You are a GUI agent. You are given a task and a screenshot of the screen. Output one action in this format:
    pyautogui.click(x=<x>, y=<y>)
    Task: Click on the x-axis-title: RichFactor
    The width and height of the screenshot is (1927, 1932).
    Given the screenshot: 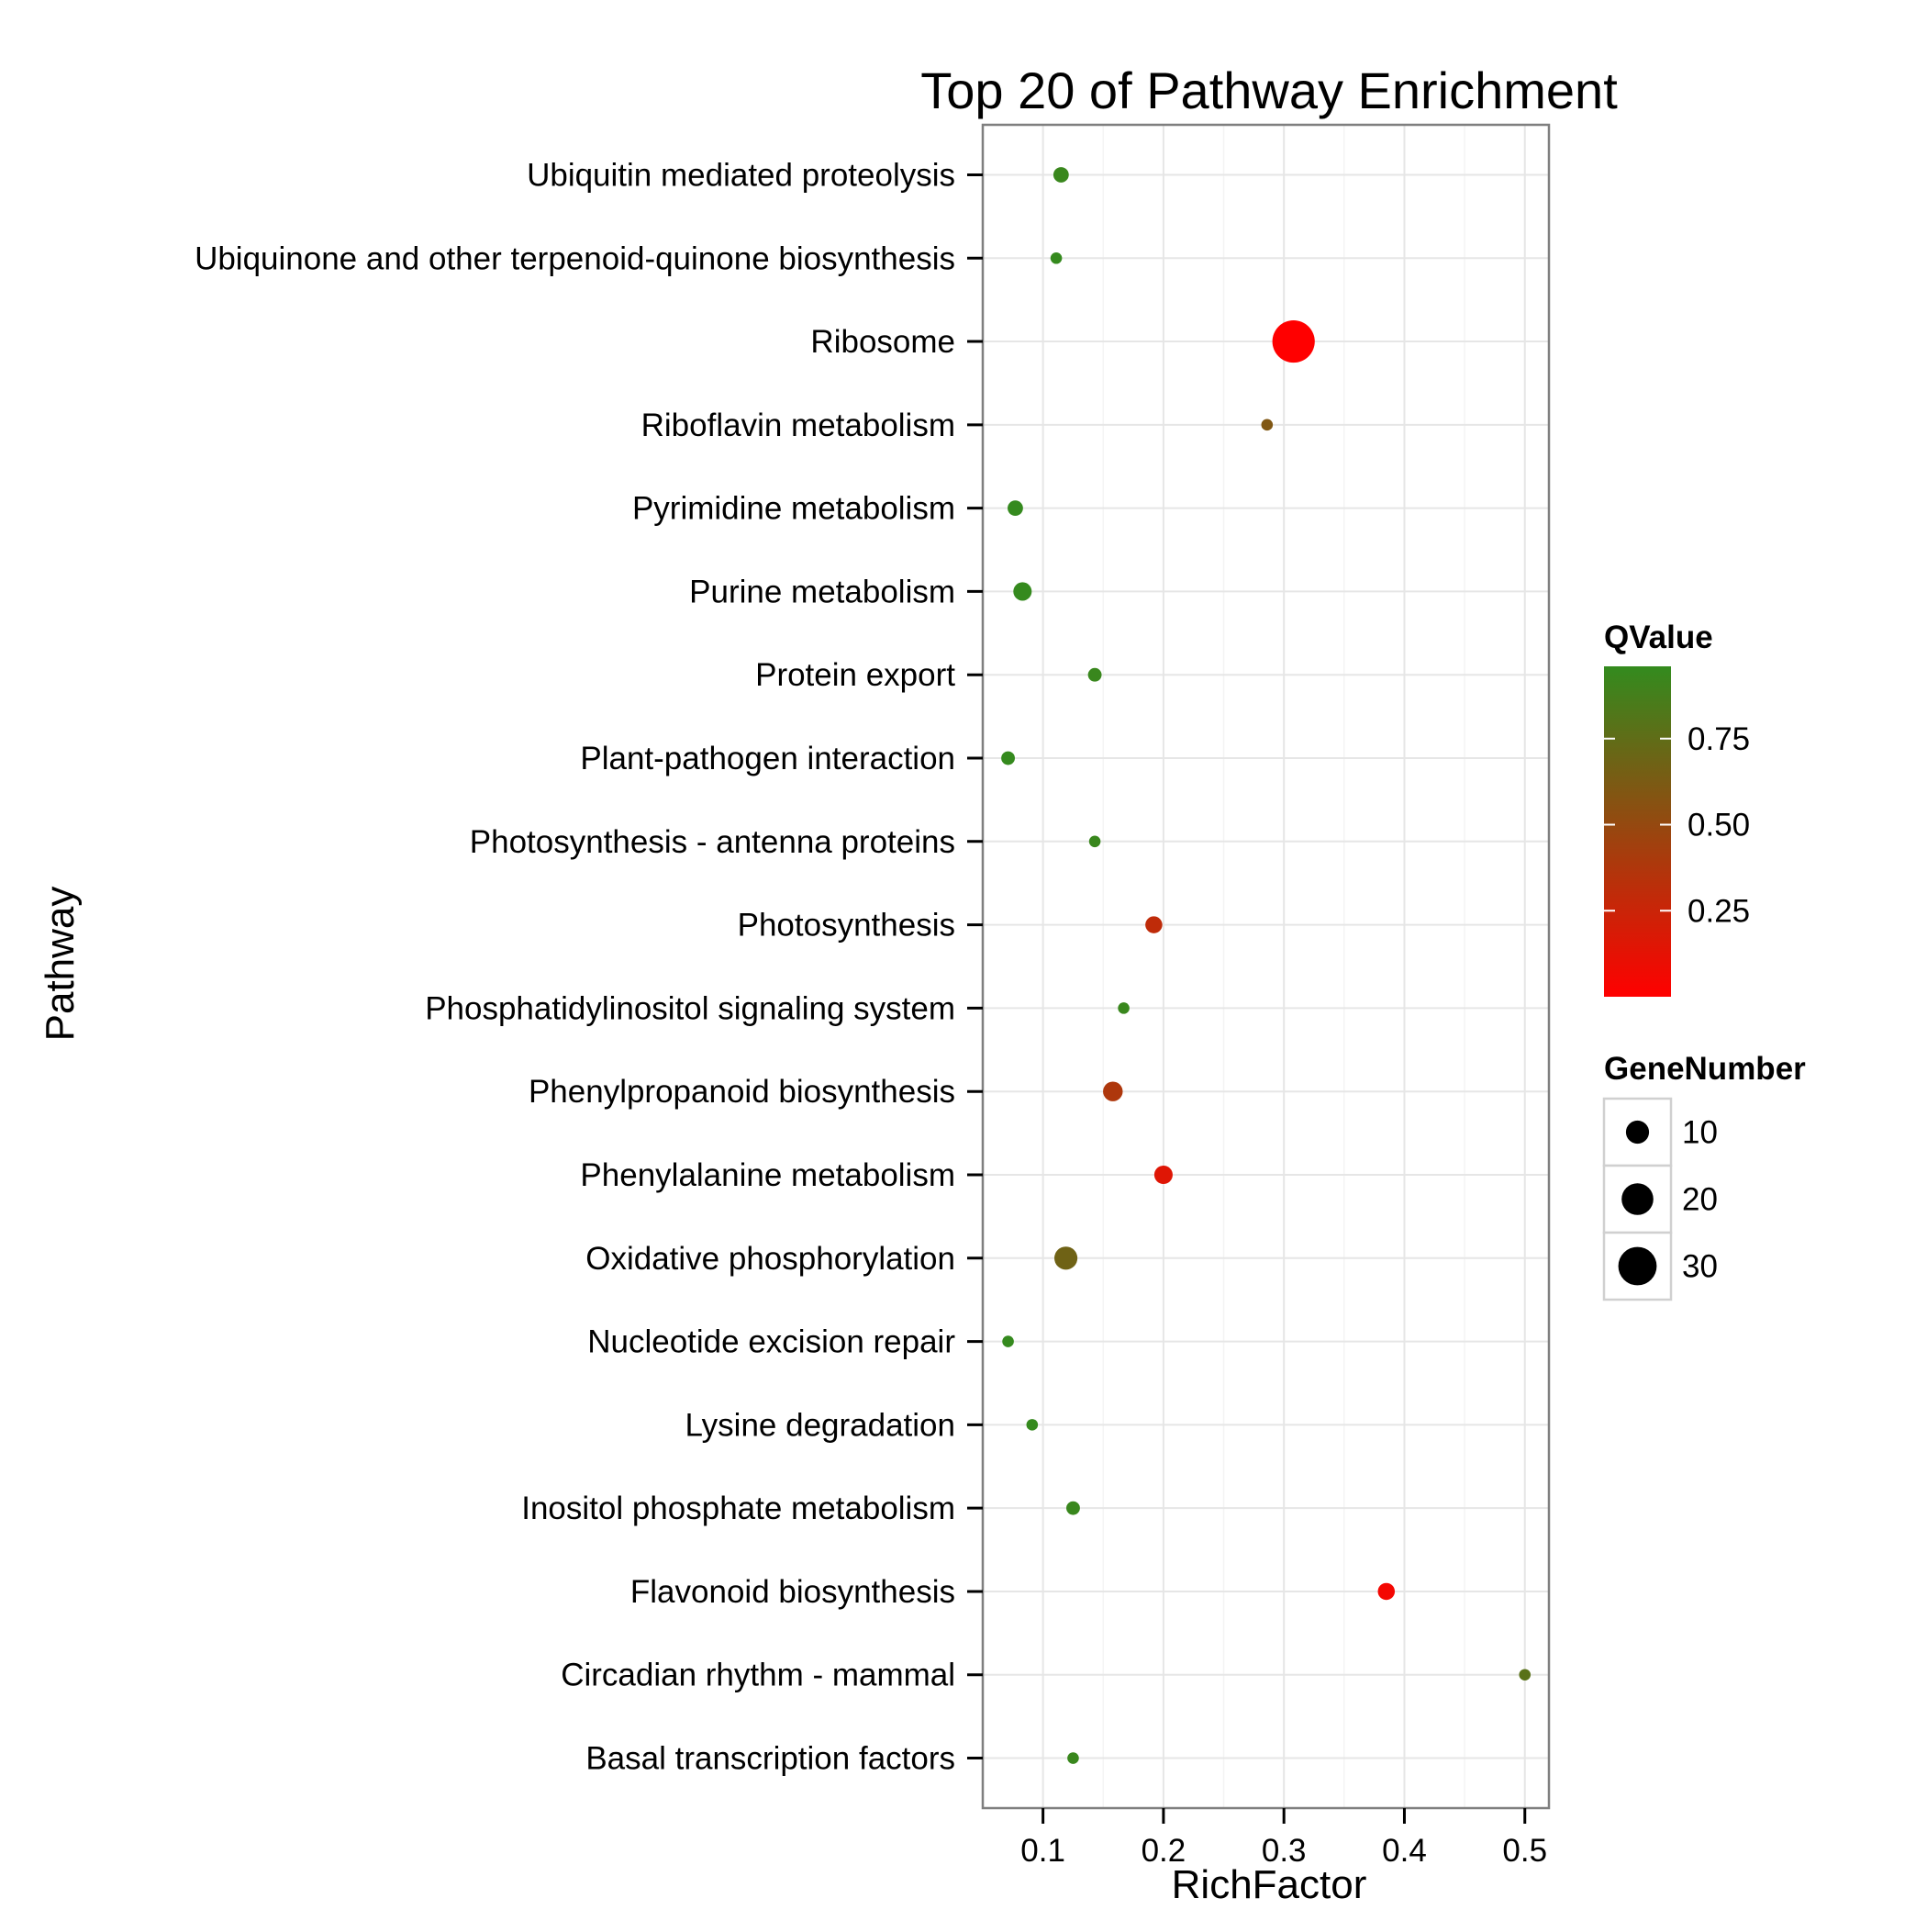 What is the action you would take?
    pyautogui.click(x=1269, y=1884)
    